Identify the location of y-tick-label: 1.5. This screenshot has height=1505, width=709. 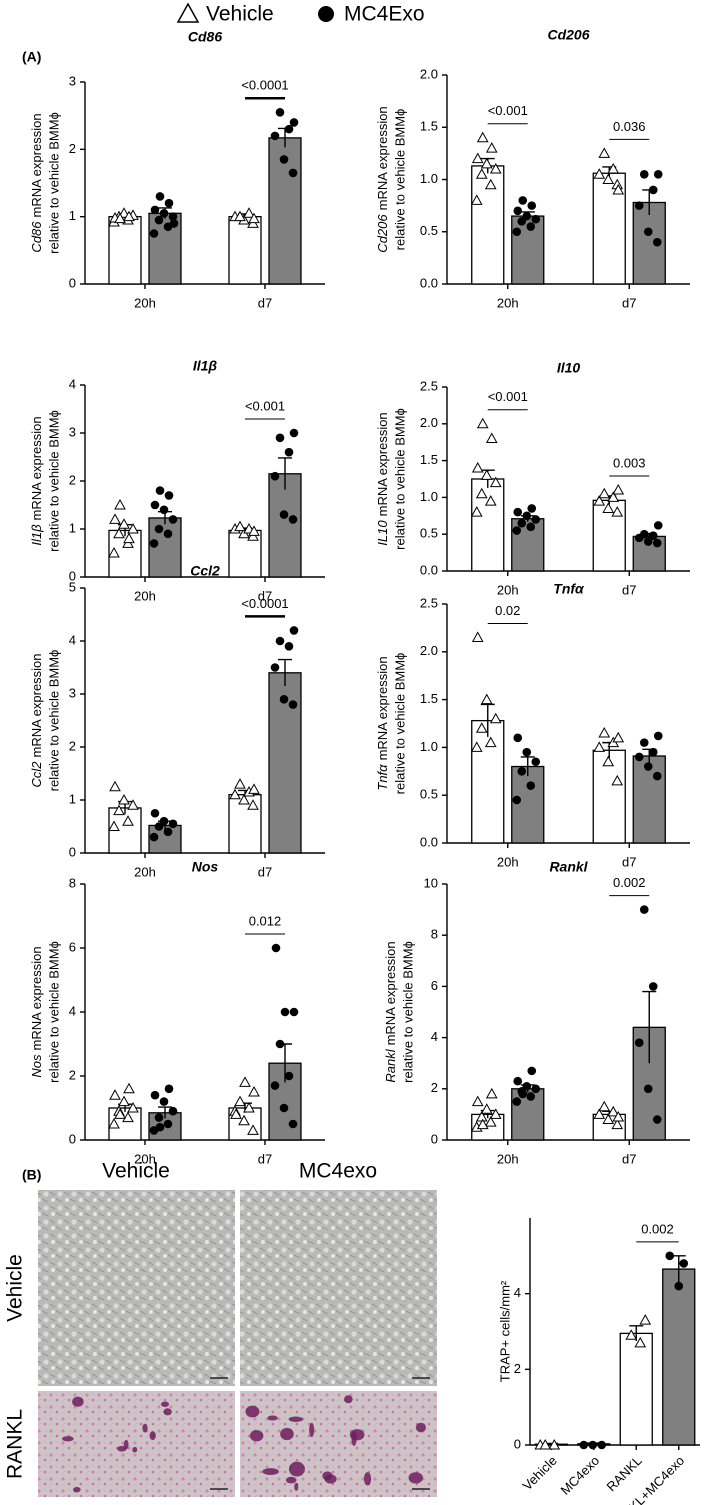
(429, 126).